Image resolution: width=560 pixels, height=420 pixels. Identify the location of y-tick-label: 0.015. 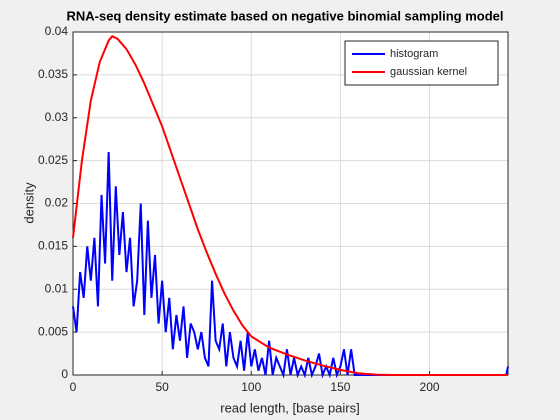
(53, 246).